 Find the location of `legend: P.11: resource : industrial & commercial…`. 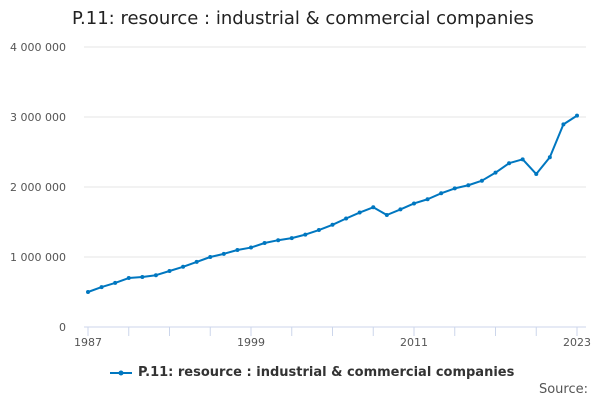

legend: P.11: resource : industrial & commercial… is located at coordinates (312, 372).